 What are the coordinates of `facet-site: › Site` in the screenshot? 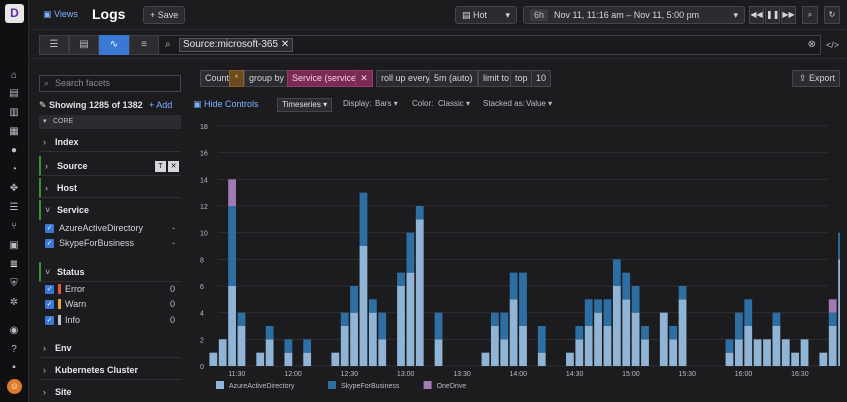 It's located at (110, 392).